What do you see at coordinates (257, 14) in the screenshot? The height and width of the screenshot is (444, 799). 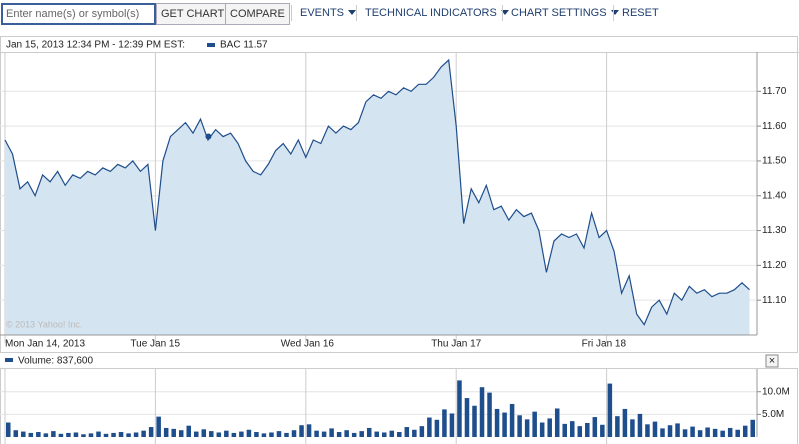 I see `compare-button: COMPARE` at bounding box center [257, 14].